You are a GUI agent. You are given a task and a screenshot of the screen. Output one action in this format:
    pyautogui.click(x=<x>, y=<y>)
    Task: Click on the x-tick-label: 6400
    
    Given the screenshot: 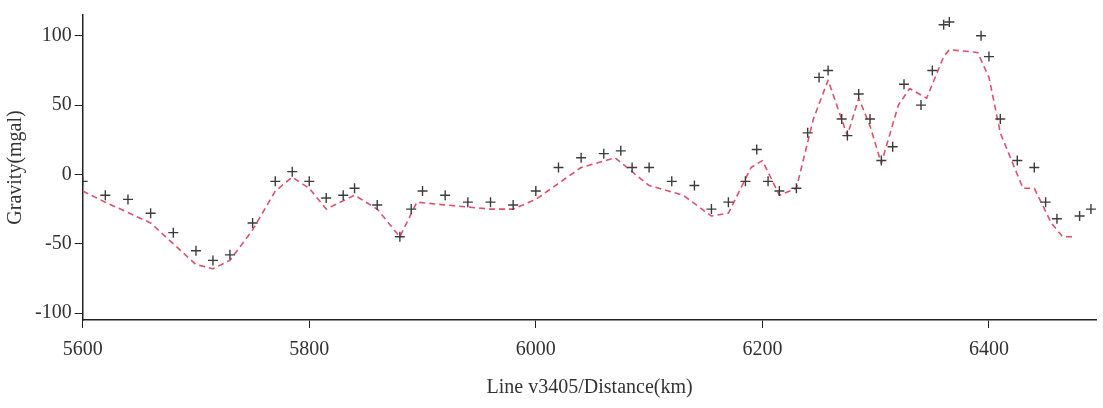 What is the action you would take?
    pyautogui.click(x=988, y=348)
    